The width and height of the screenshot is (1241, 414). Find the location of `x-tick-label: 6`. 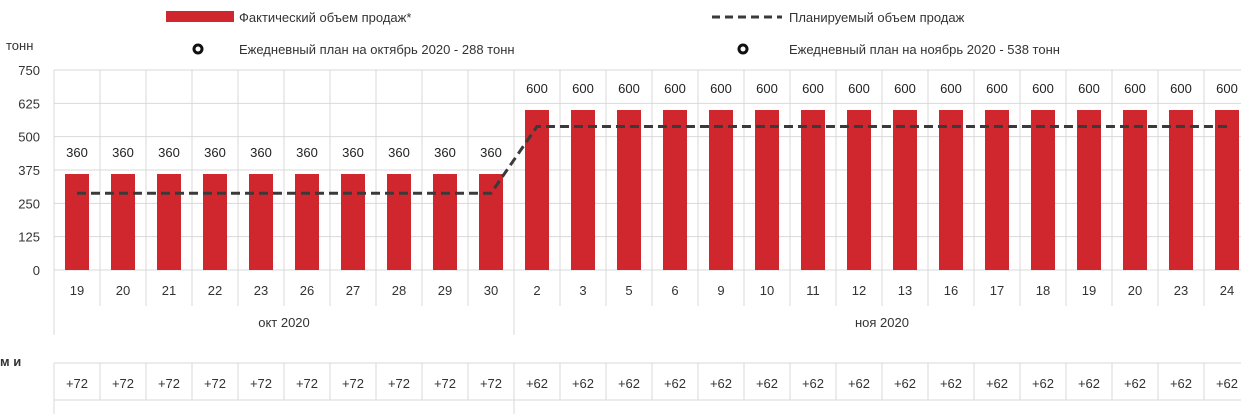

x-tick-label: 6 is located at coordinates (674, 290).